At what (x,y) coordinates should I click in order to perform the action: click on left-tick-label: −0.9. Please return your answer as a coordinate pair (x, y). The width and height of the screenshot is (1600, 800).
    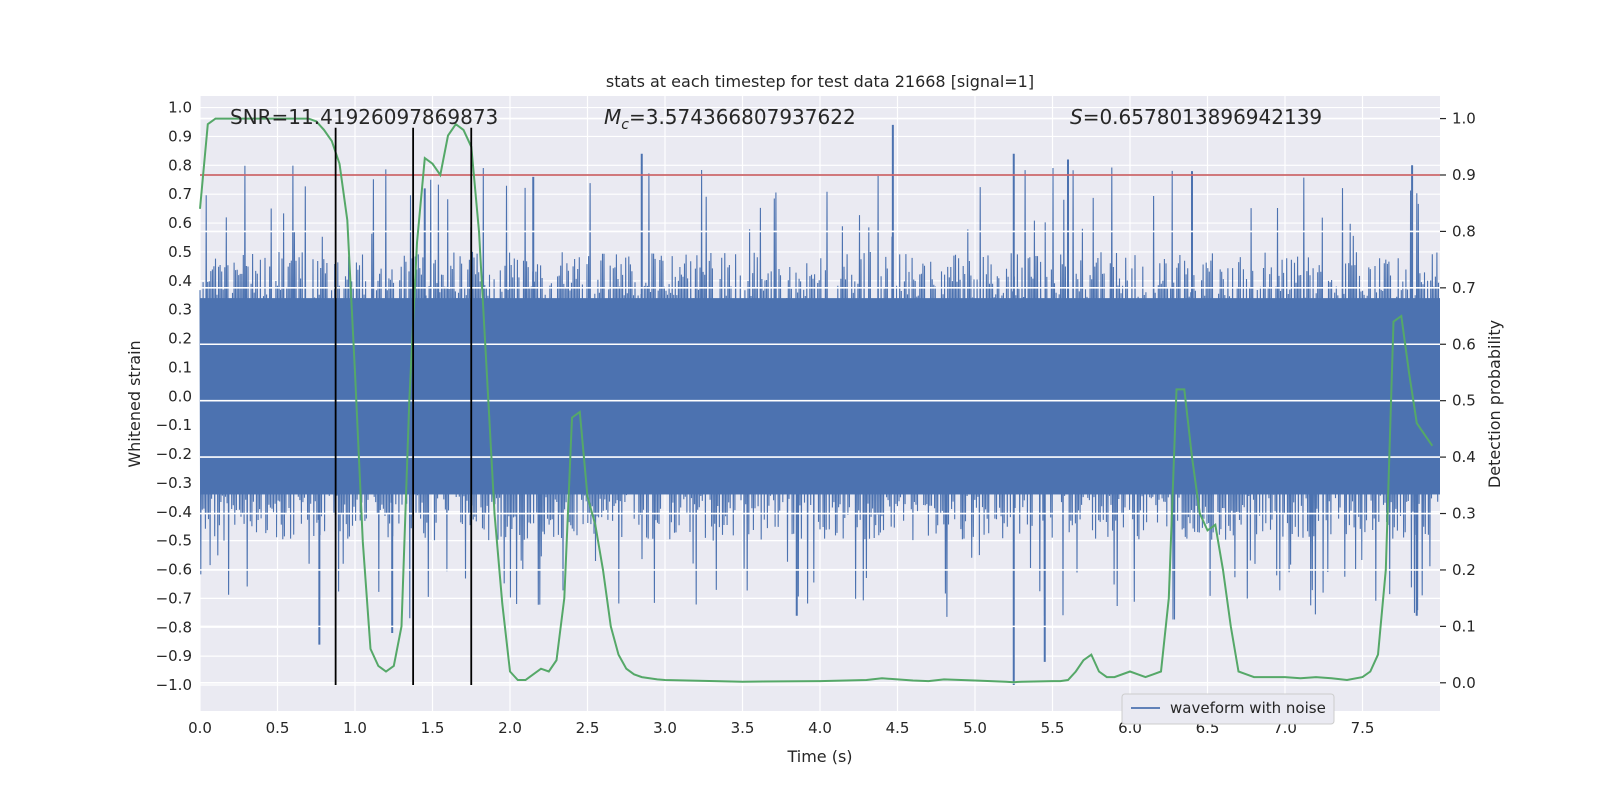
    Looking at the image, I should click on (174, 656).